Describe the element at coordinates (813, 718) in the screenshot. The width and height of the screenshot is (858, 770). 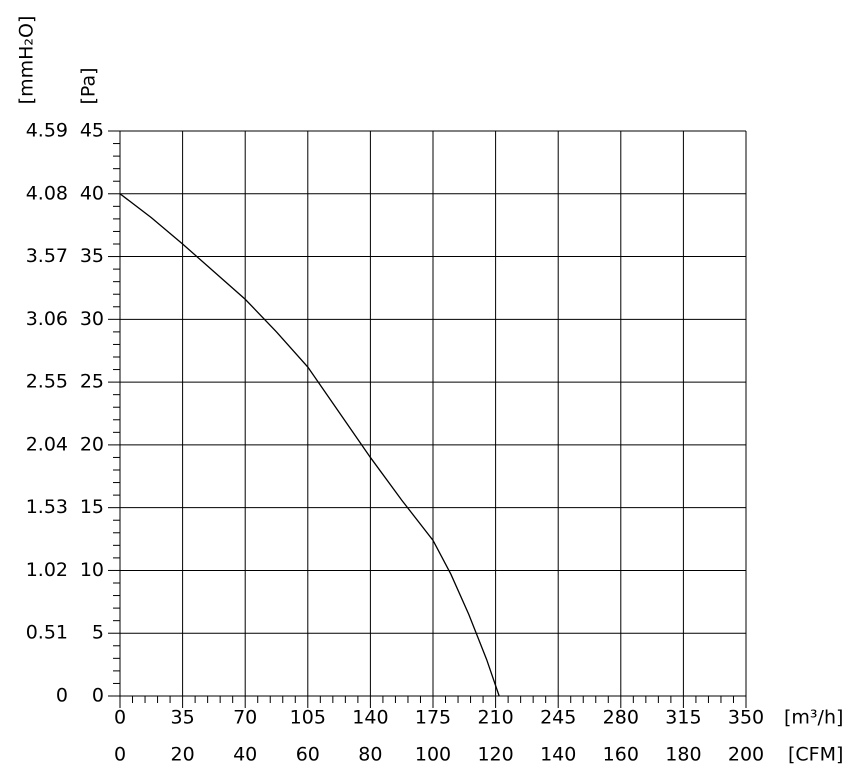
I see `x-axis-title: [m³/h]` at that location.